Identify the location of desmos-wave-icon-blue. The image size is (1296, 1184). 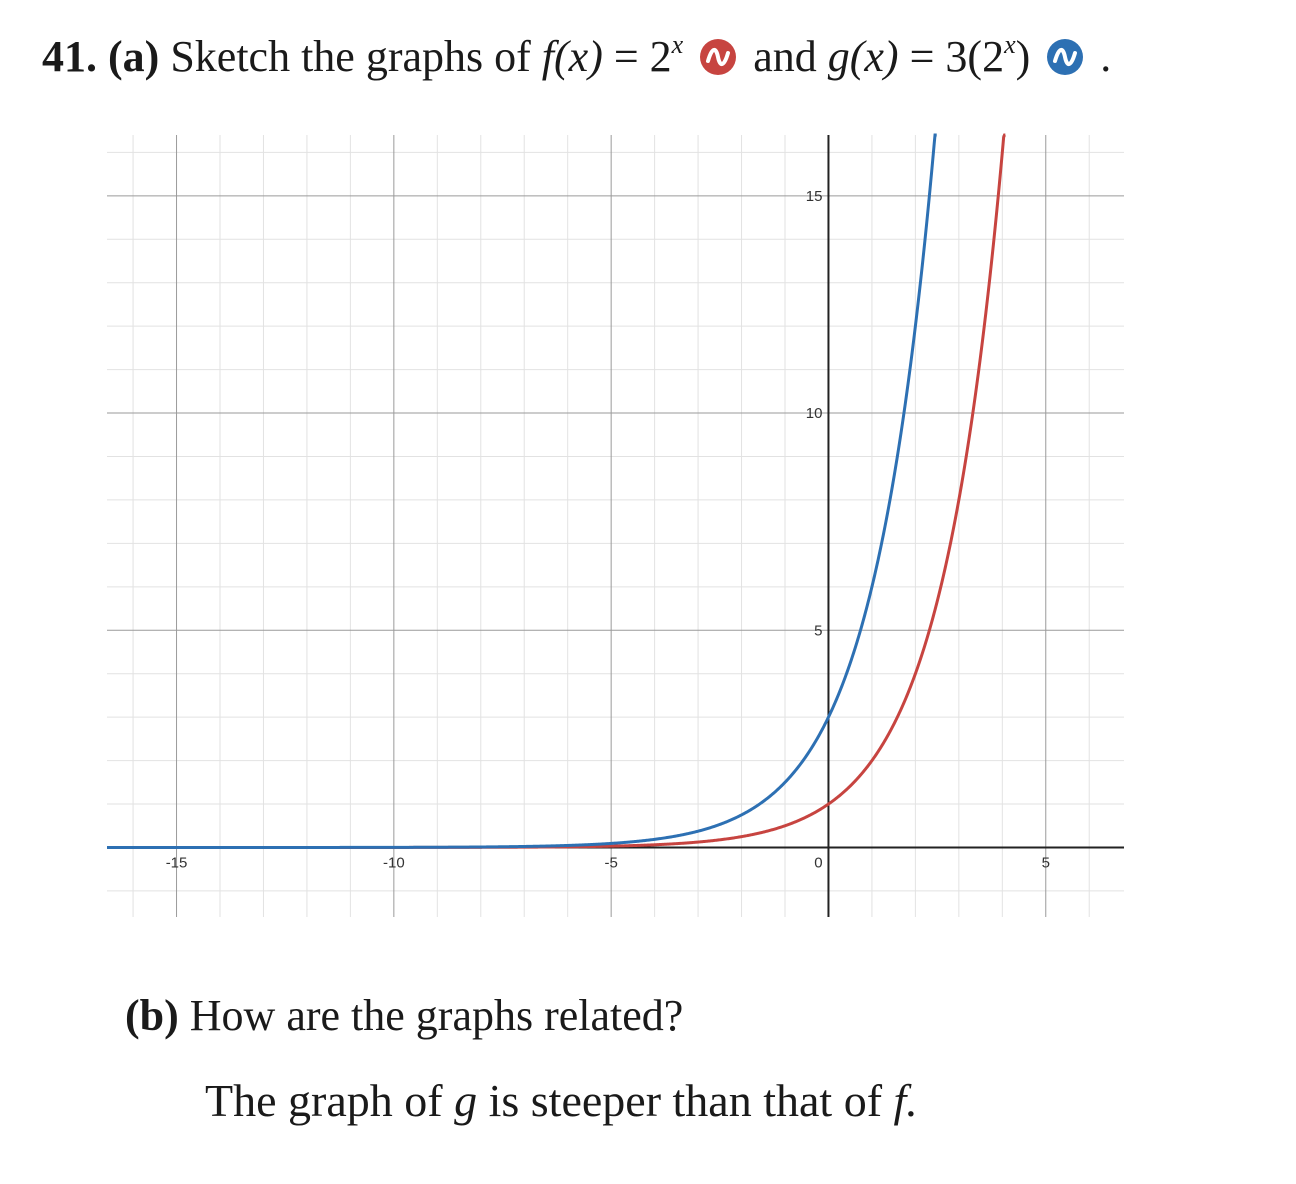
(1065, 56).